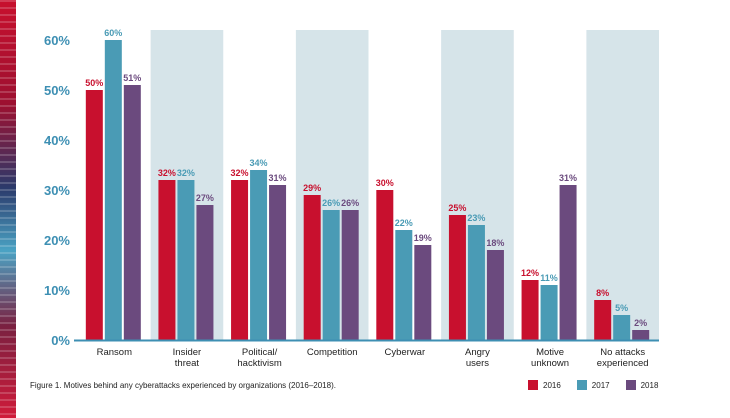  I want to click on y-tick-label: 60%, so click(57, 40).